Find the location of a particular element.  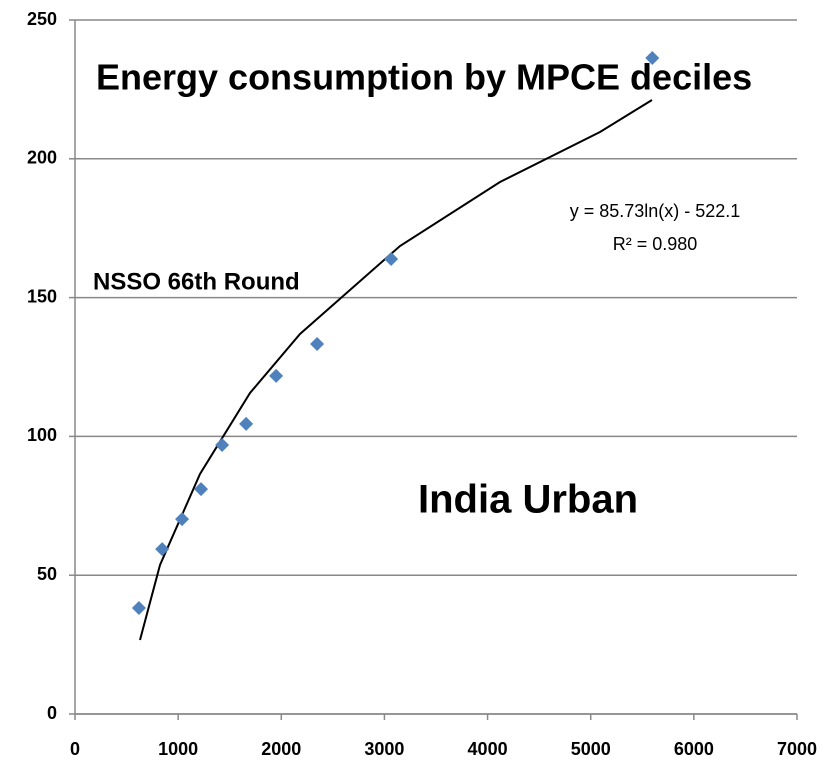

y-tick-label: 250 is located at coordinates (42, 19).